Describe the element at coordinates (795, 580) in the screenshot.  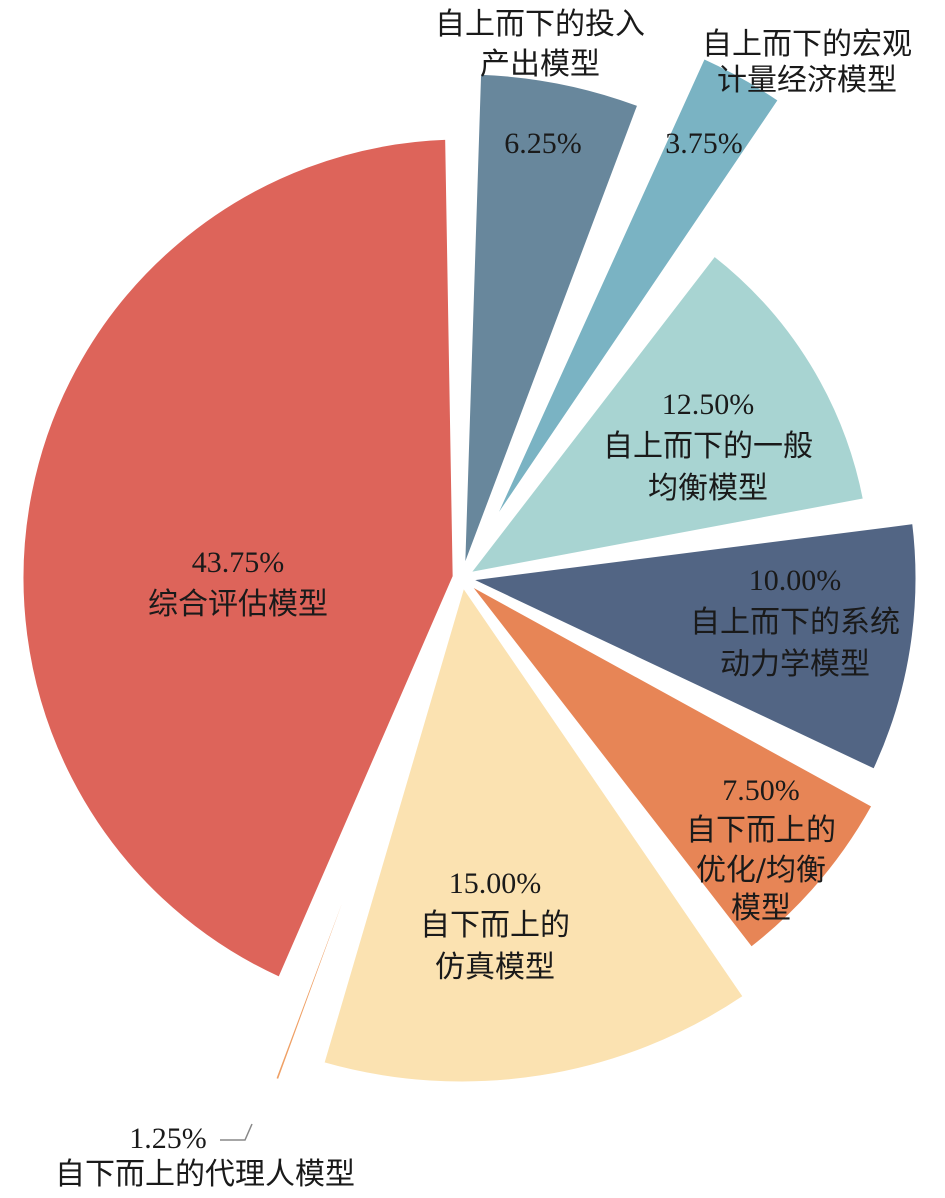
I see `slice-percent-label: 10.00%` at that location.